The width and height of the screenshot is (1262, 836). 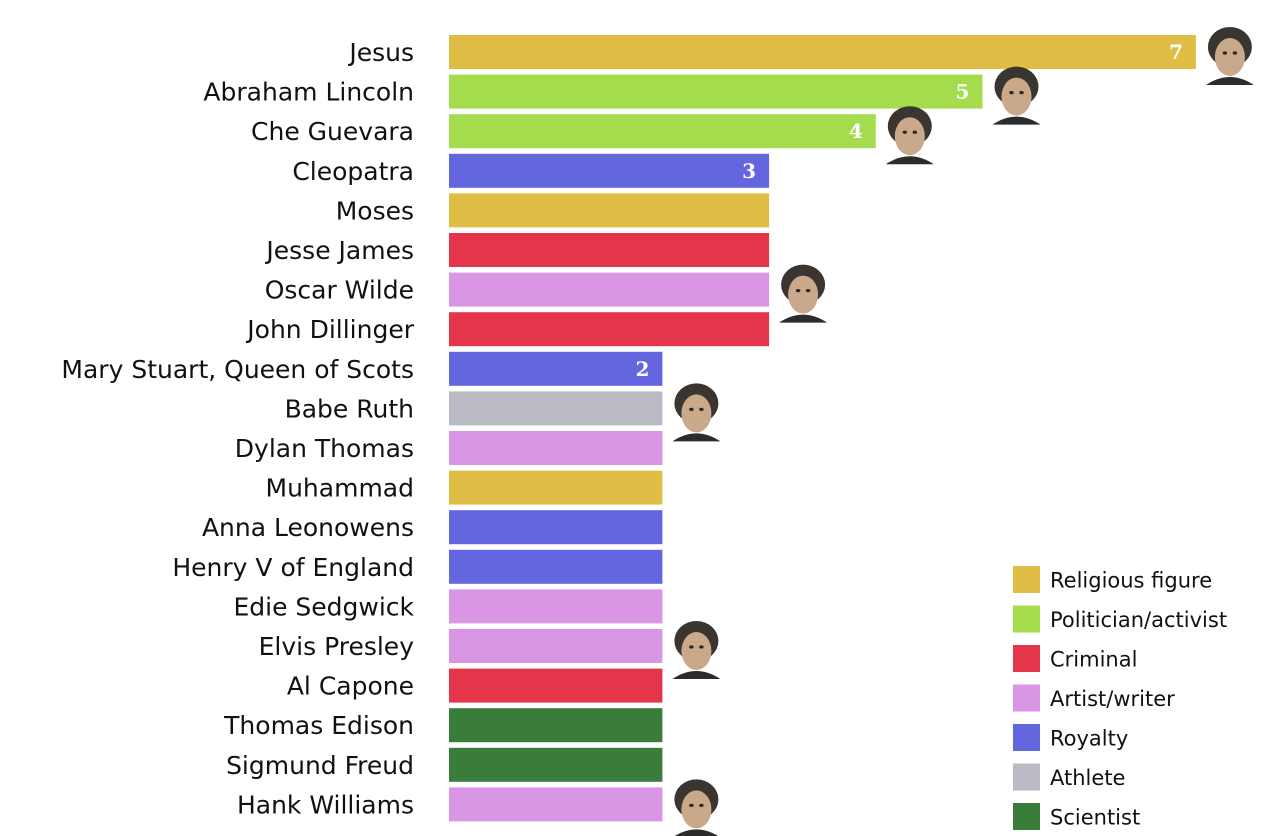 What do you see at coordinates (1138, 620) in the screenshot?
I see `legend-label-politician-activist: Politician/activist` at bounding box center [1138, 620].